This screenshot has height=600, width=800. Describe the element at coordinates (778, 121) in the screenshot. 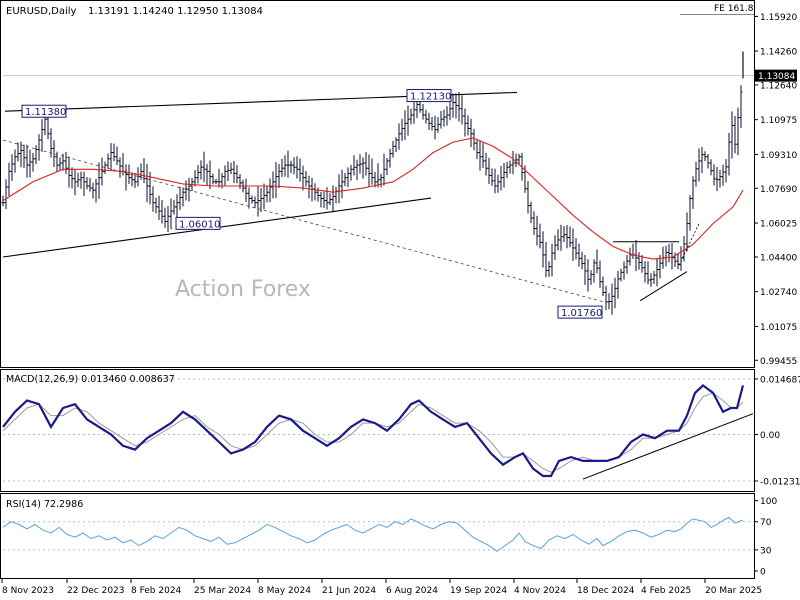

I see `price-tick-label: 1.10975` at that location.